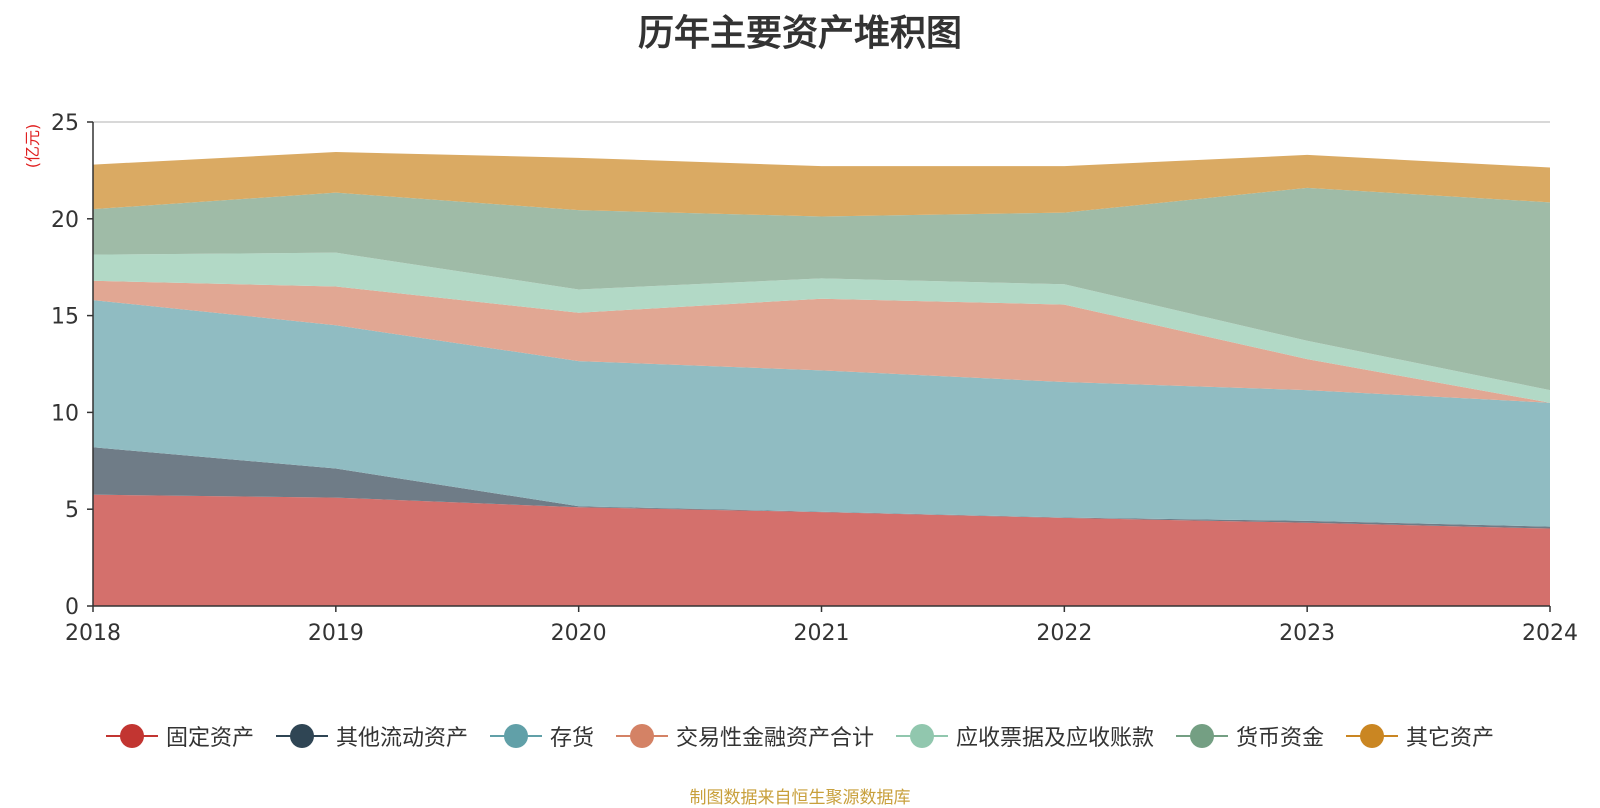  Describe the element at coordinates (579, 633) in the screenshot. I see `x-tick-label: 2020` at that location.